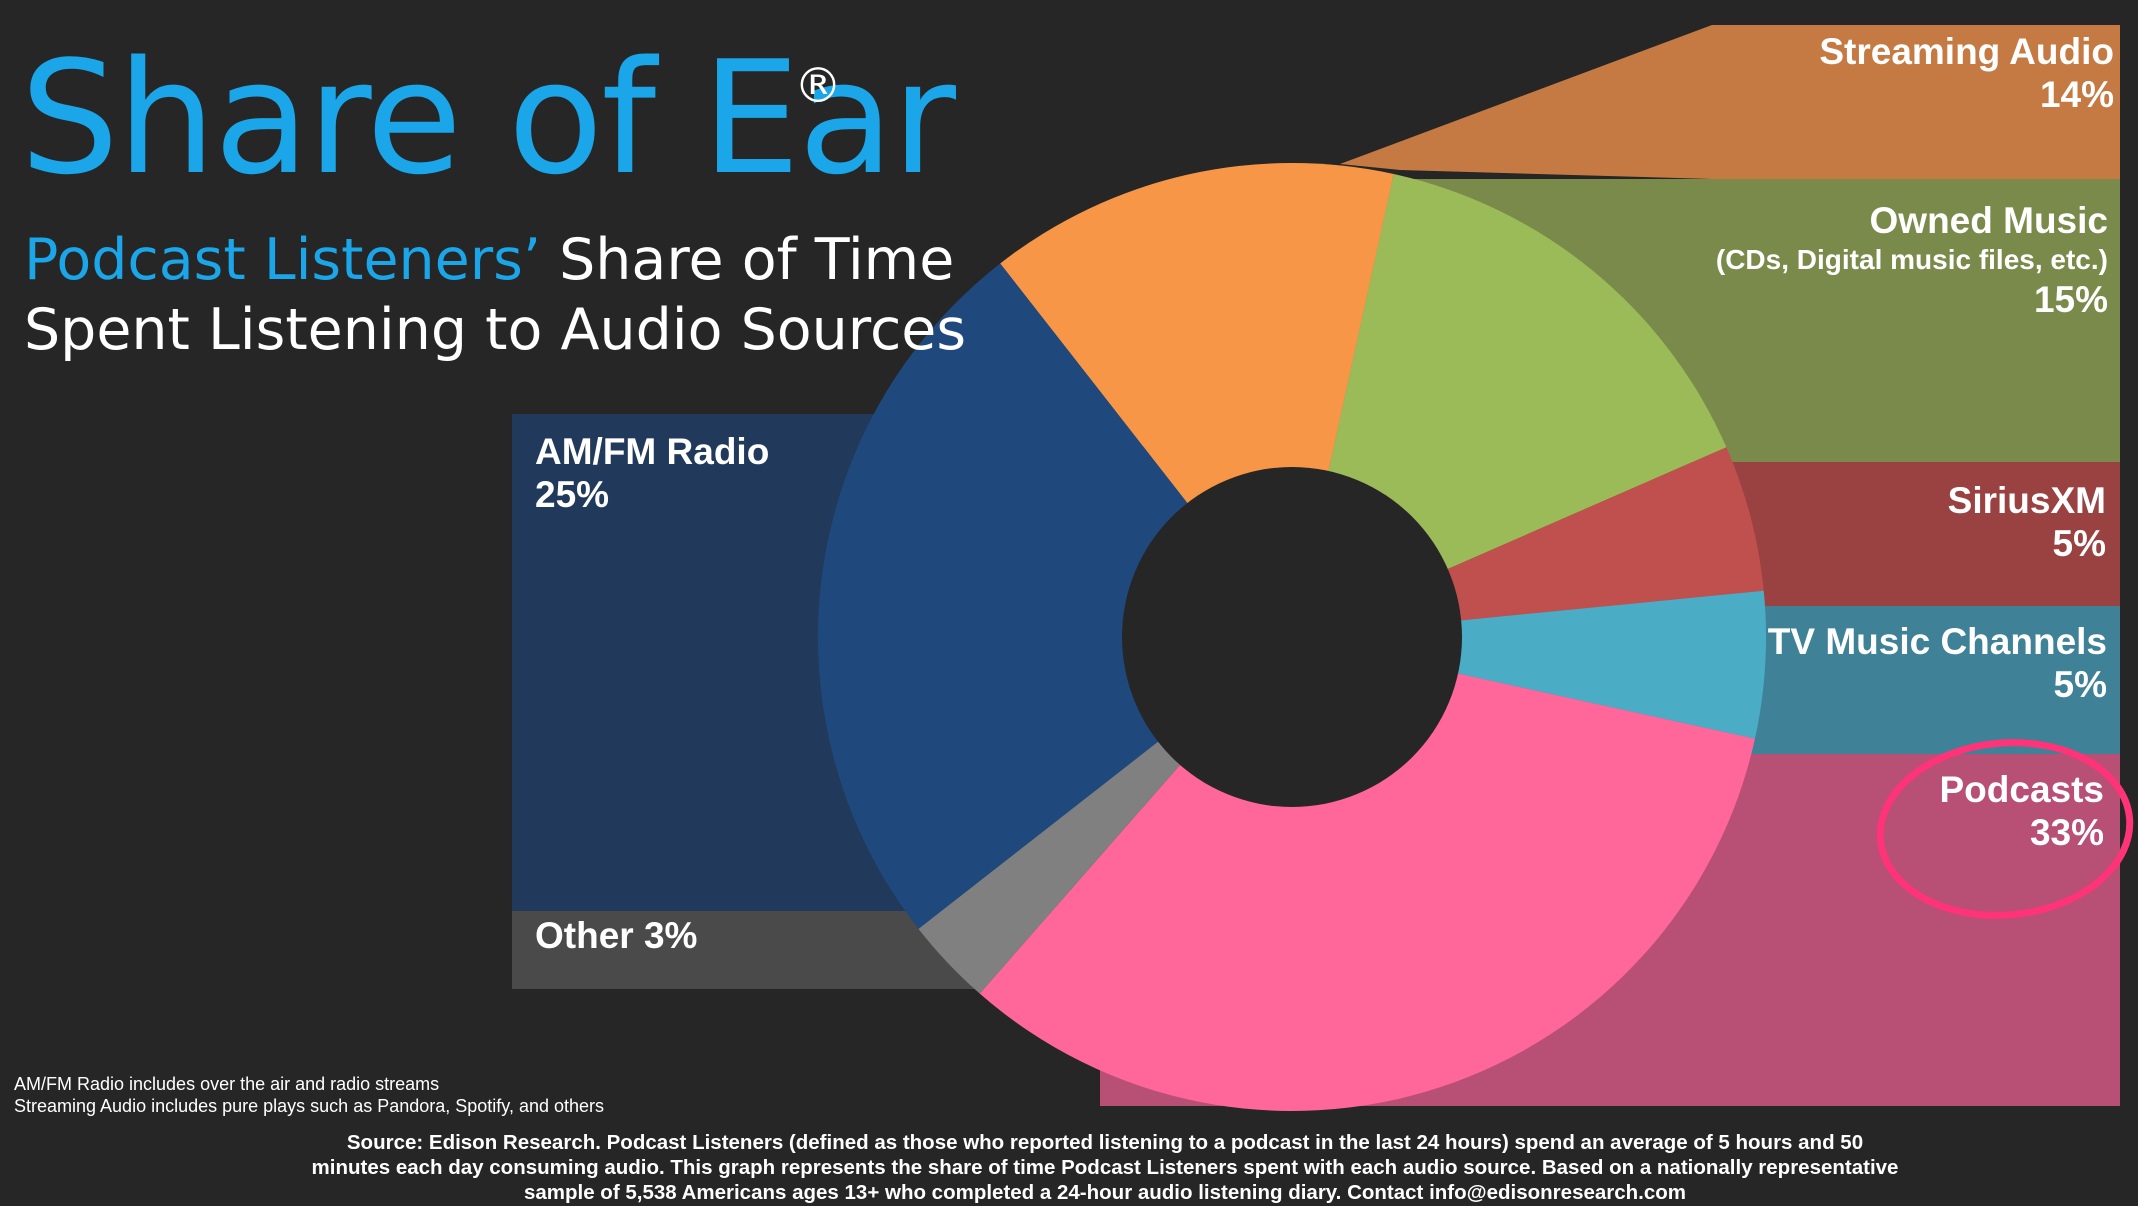  Describe the element at coordinates (2070, 299) in the screenshot. I see `label-owned-music-value: 15%` at that location.